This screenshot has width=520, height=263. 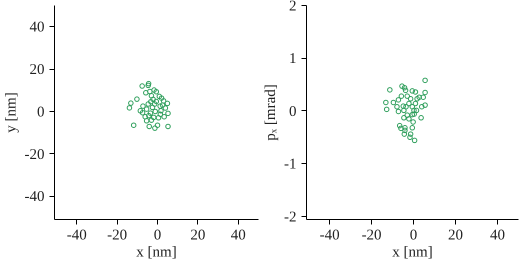 I want to click on y-tick-label: -20, so click(x=34, y=154).